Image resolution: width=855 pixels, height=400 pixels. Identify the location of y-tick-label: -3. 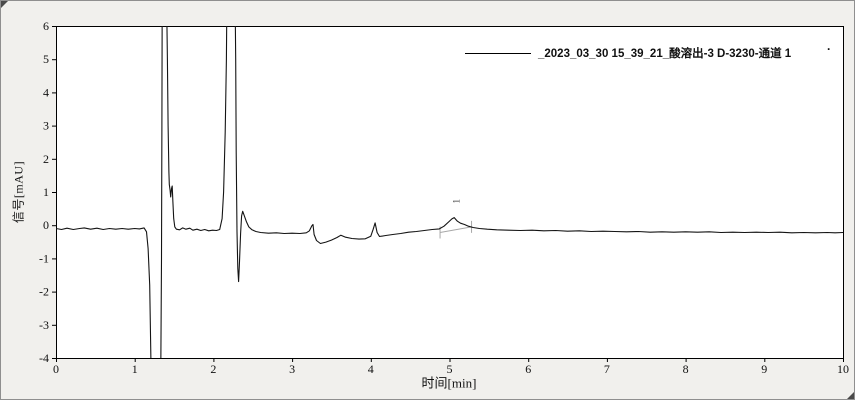
(44, 325).